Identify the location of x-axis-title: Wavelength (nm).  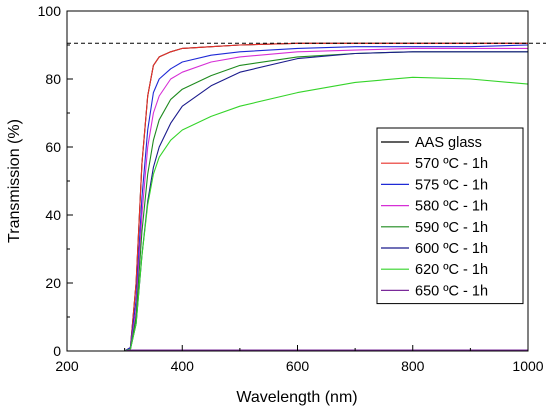
(296, 397).